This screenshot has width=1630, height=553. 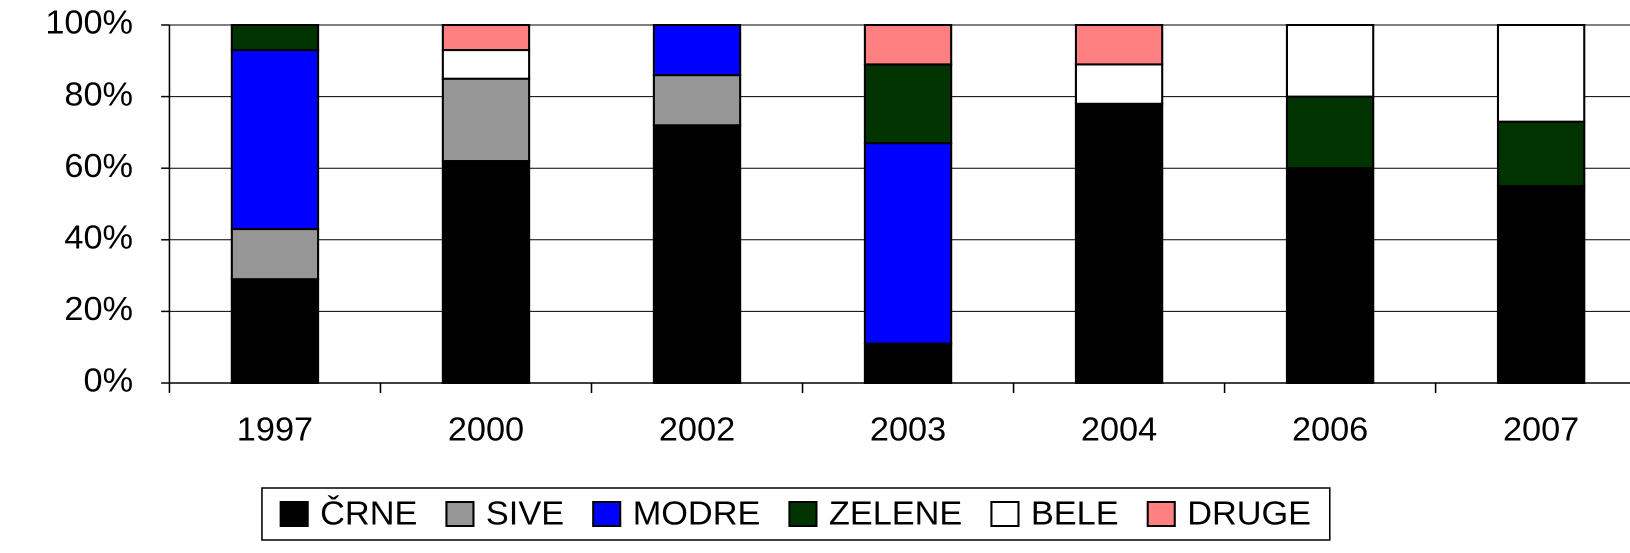 I want to click on y-tick-label: 40%, so click(x=98, y=238).